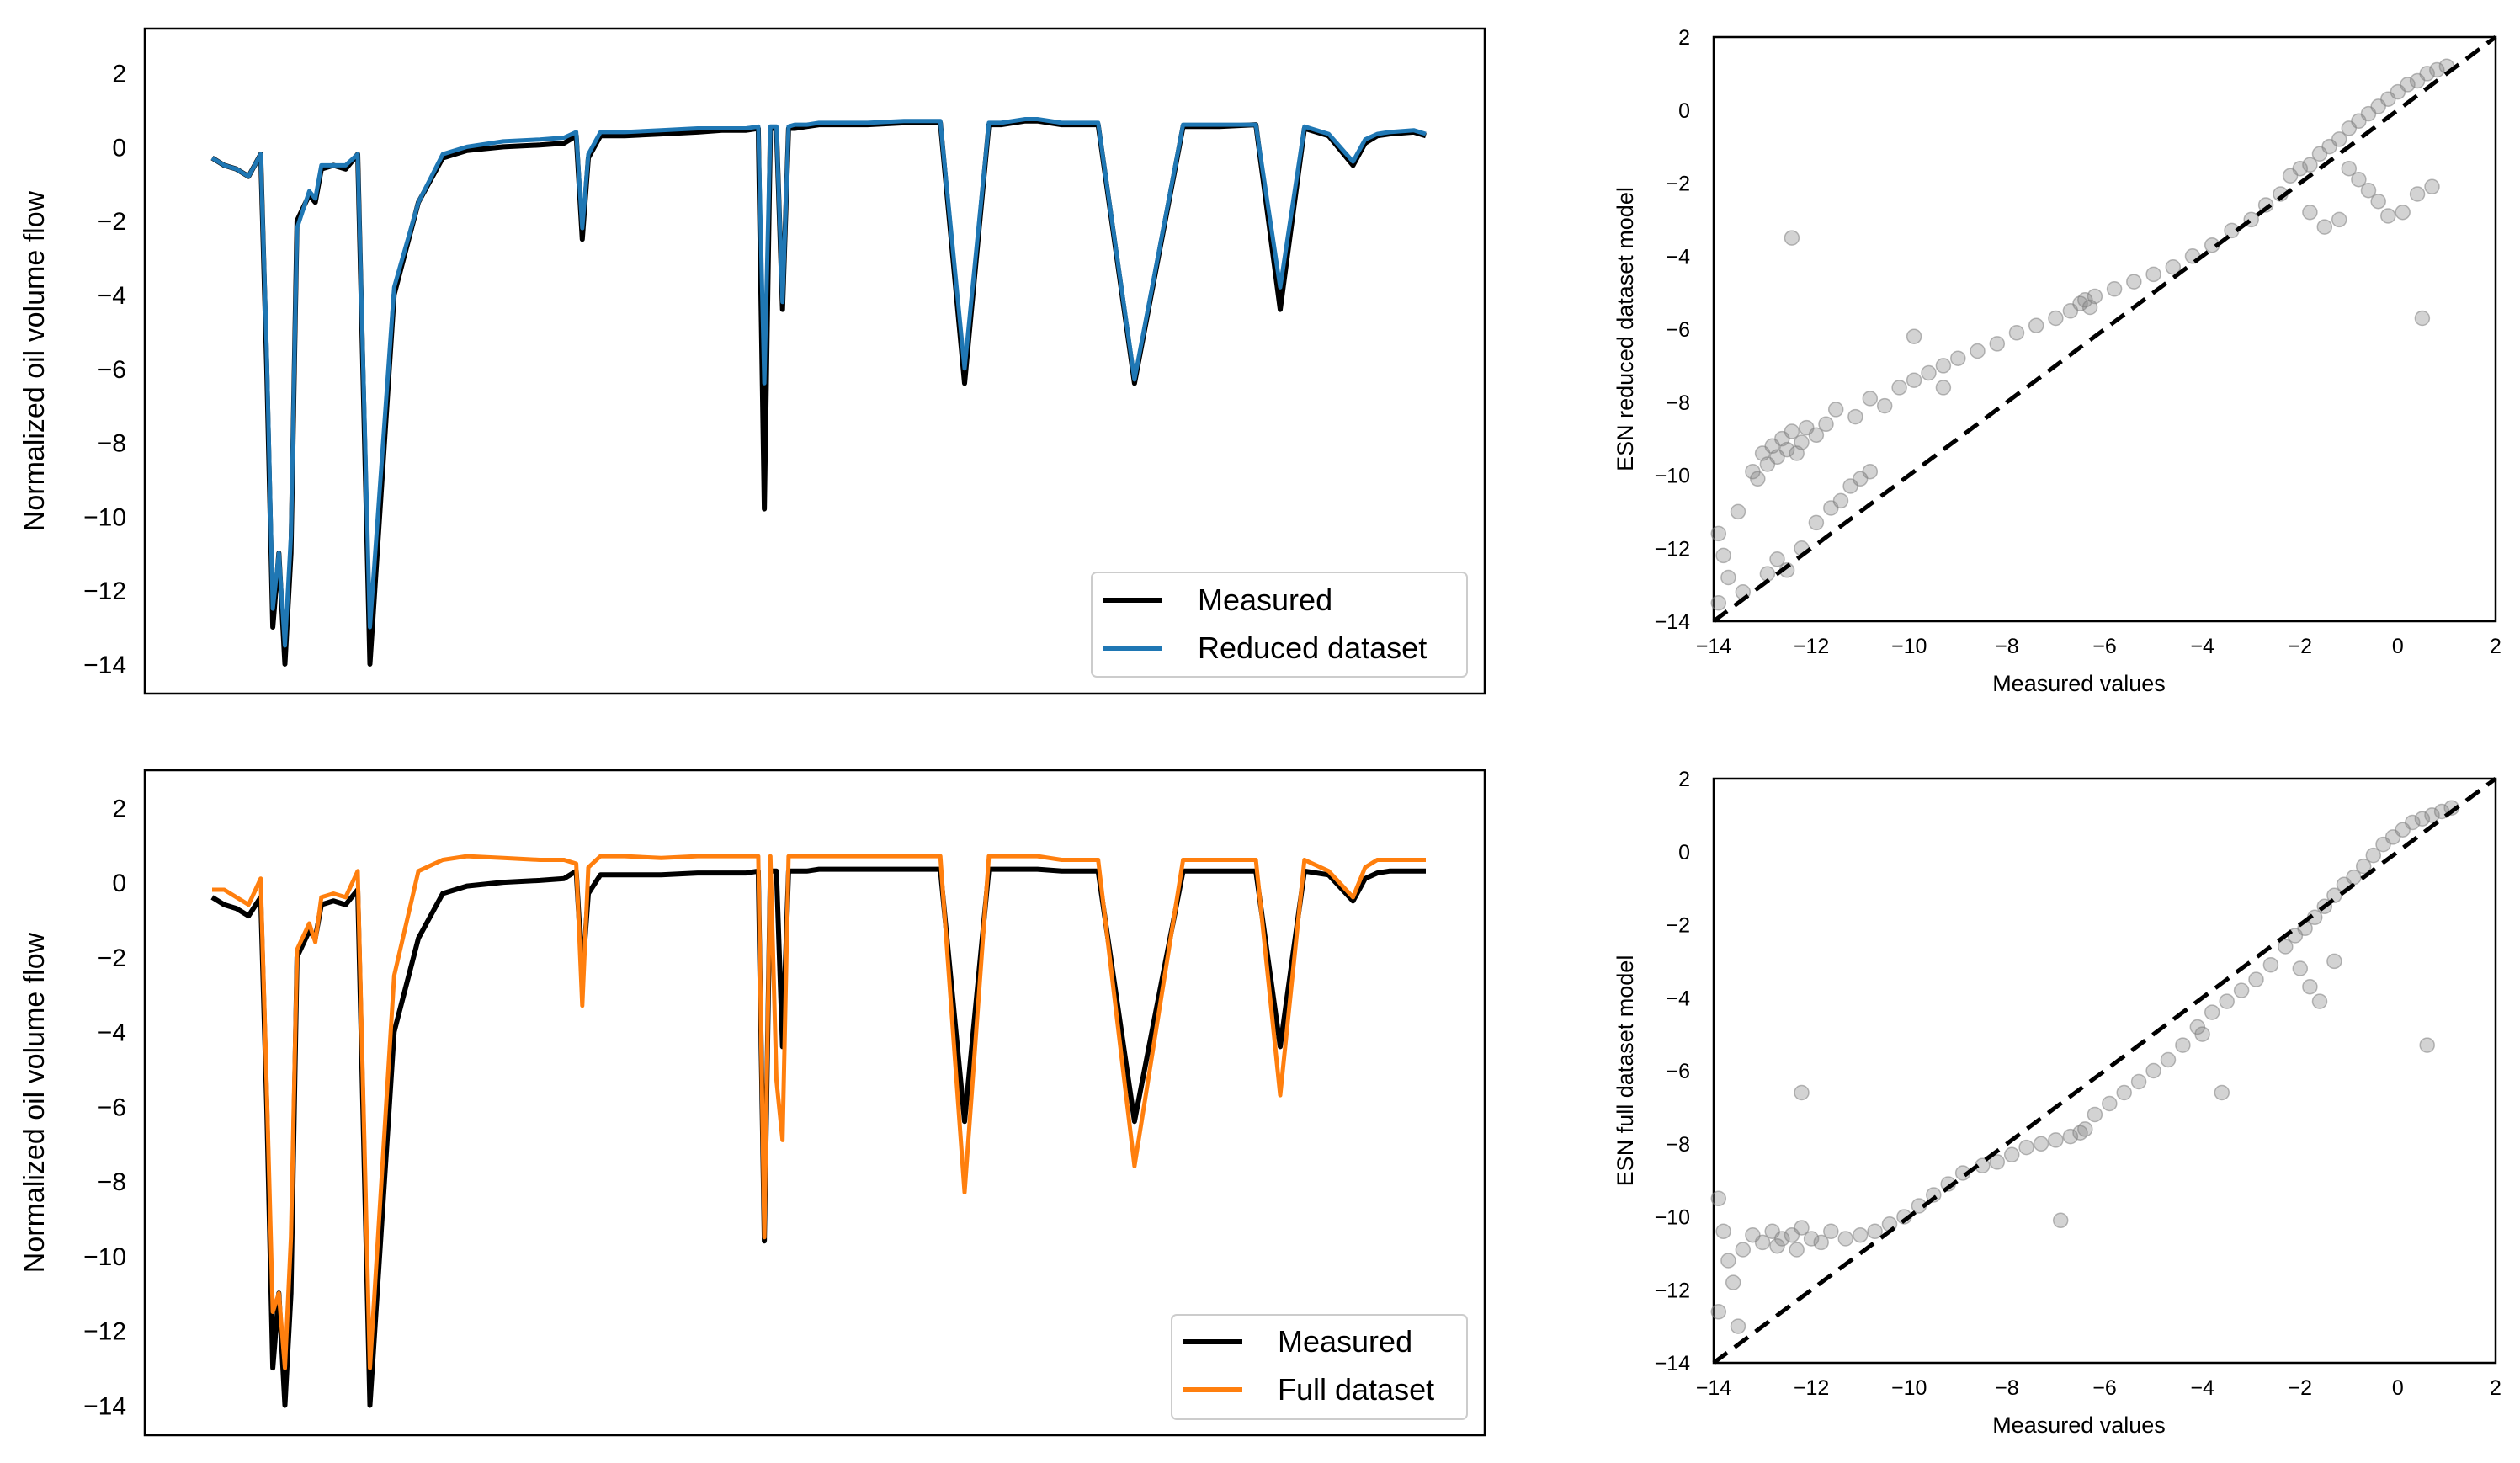 The height and width of the screenshot is (1463, 2520). Describe the element at coordinates (1673, 1071) in the screenshot. I see `y-tick-labels: 2 0 −2 −4 −6 −8 −10 −12 −14` at that location.